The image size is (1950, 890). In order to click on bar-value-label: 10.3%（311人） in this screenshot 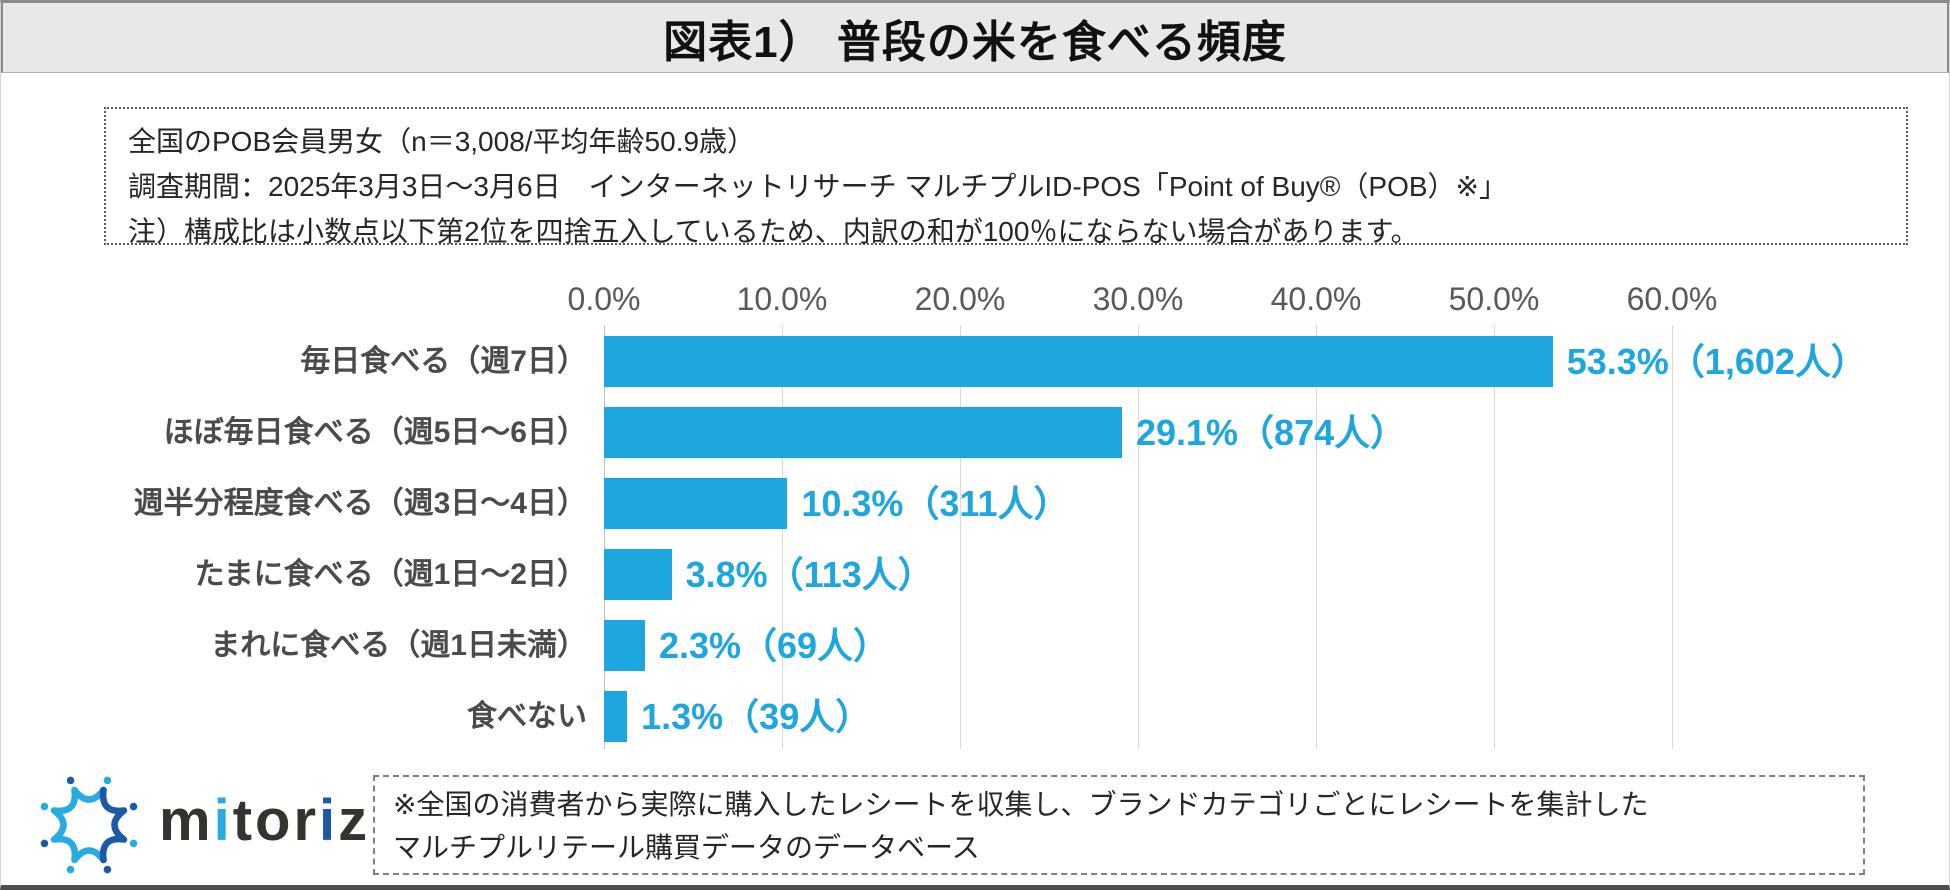, I will do `click(935, 503)`.